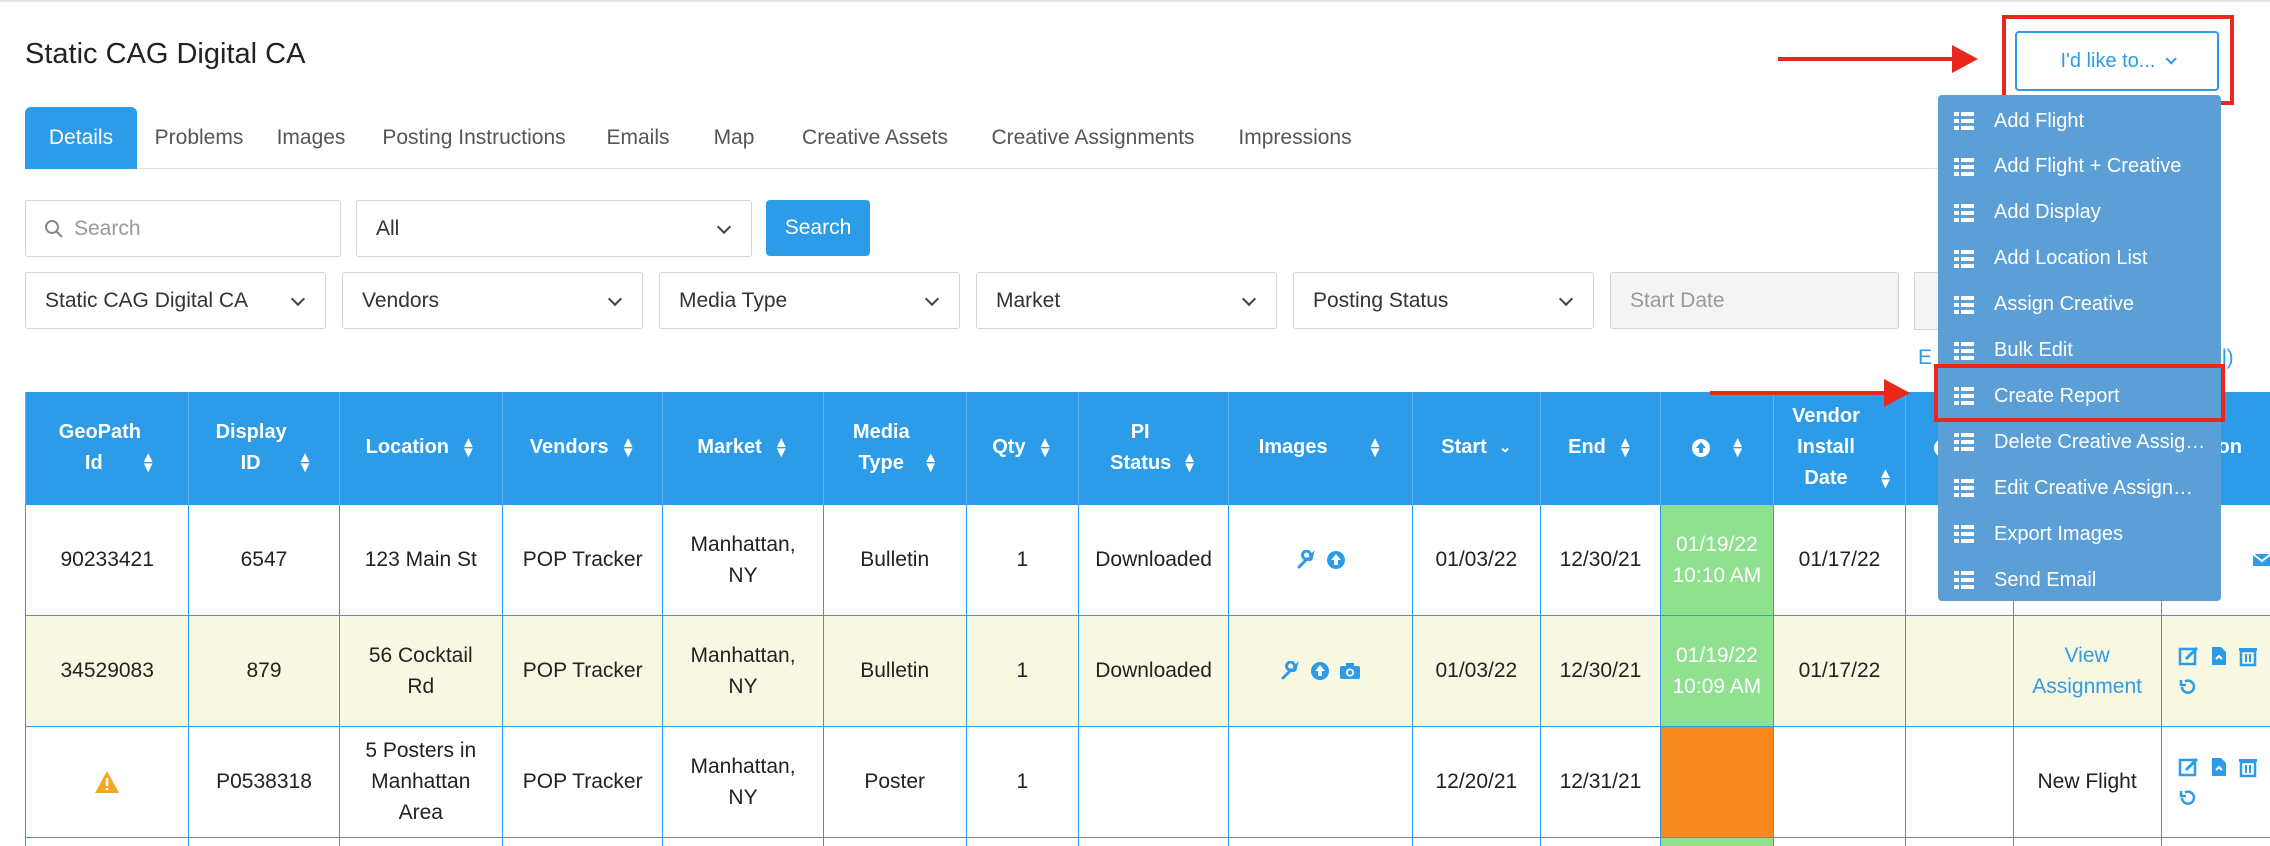 The width and height of the screenshot is (2270, 846). What do you see at coordinates (1700, 447) in the screenshot?
I see `upload-circle-icon` at bounding box center [1700, 447].